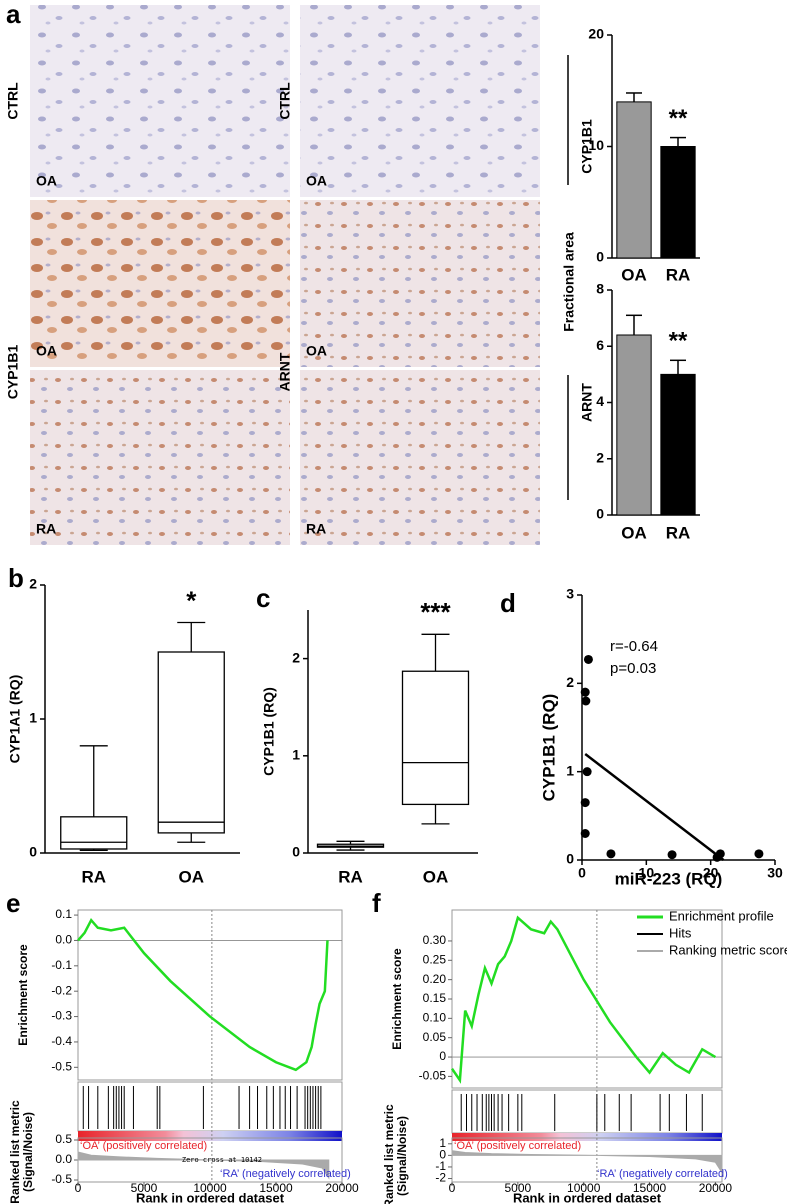 The height and width of the screenshot is (1204, 787). I want to click on y-tick-label: 6, so click(600, 345).